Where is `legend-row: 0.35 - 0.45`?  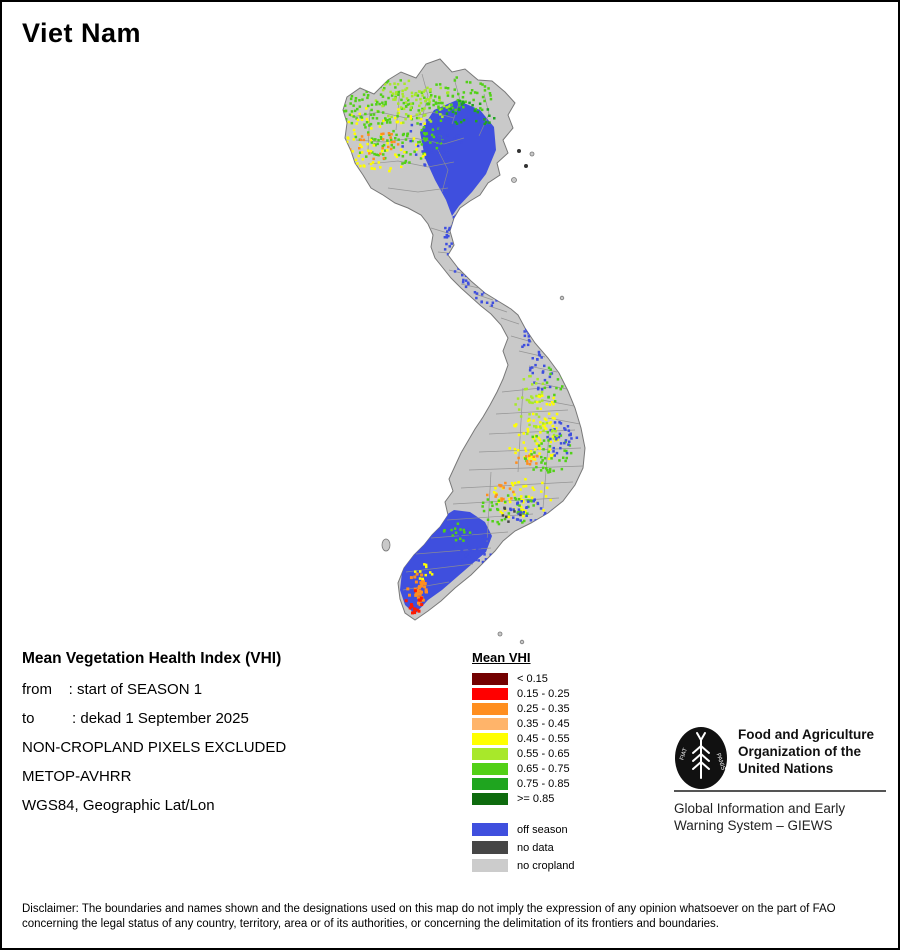
legend-row: 0.35 - 0.45 is located at coordinates (523, 724).